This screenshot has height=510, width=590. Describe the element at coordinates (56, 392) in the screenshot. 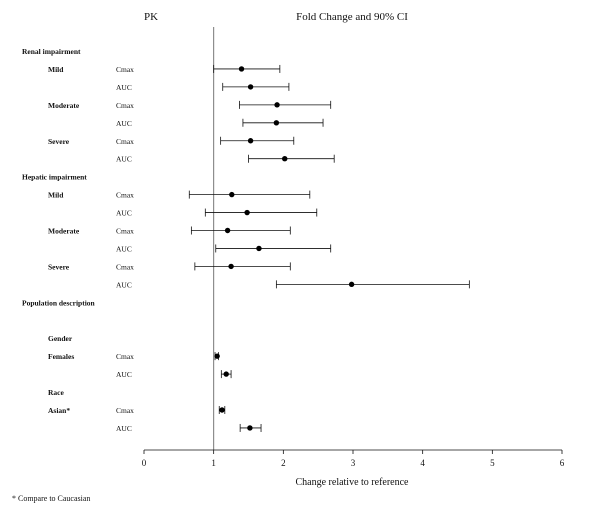

I see `subgroup-label: Race` at that location.